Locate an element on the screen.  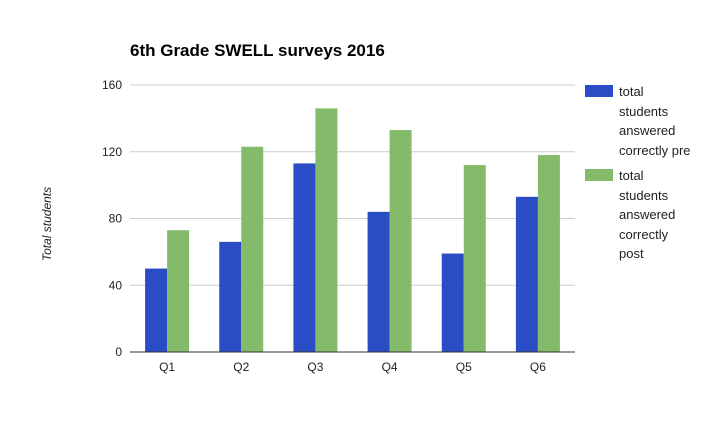
bar-q1-post is located at coordinates (178, 291).